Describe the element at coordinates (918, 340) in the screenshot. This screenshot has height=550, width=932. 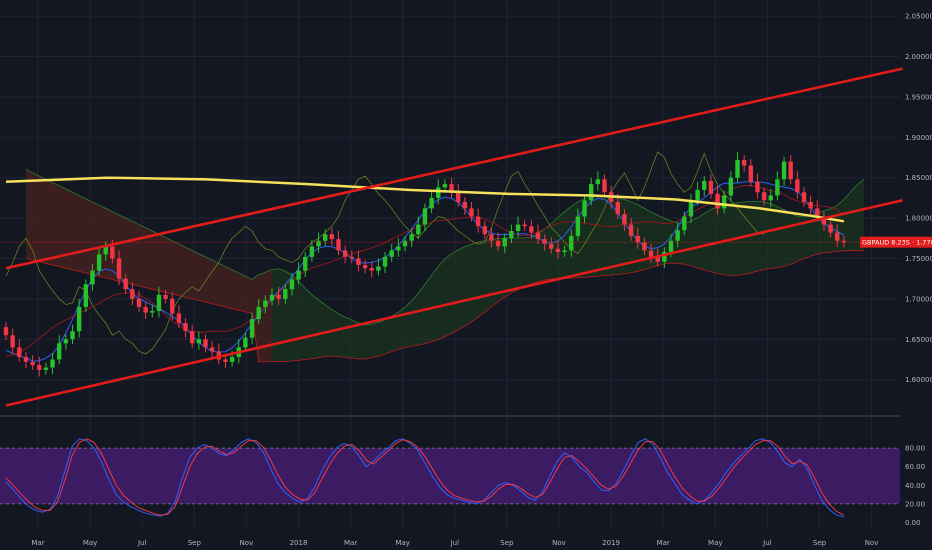
I see `price-tick-label: 1.65000` at that location.